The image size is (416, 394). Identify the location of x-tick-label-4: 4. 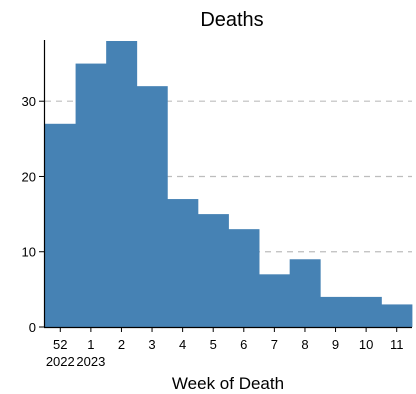
(182, 344).